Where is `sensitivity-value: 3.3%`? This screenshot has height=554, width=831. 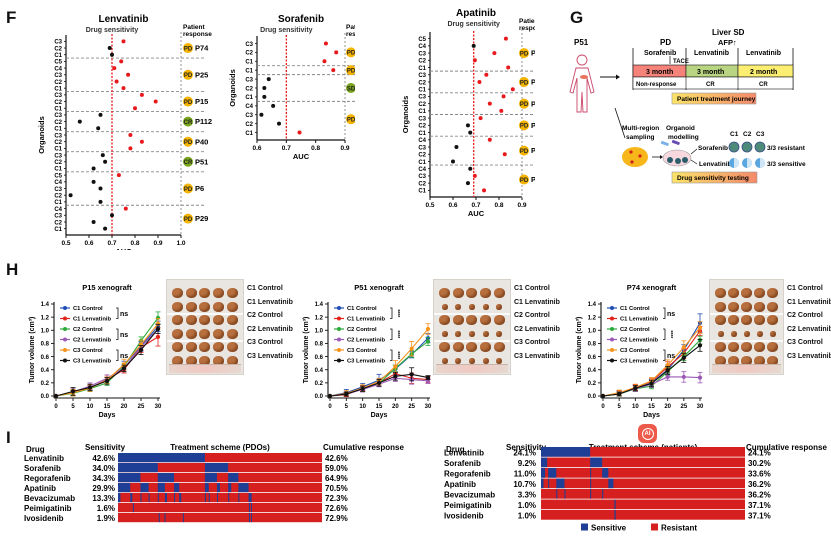
sensitivity-value: 3.3% is located at coordinates (527, 495).